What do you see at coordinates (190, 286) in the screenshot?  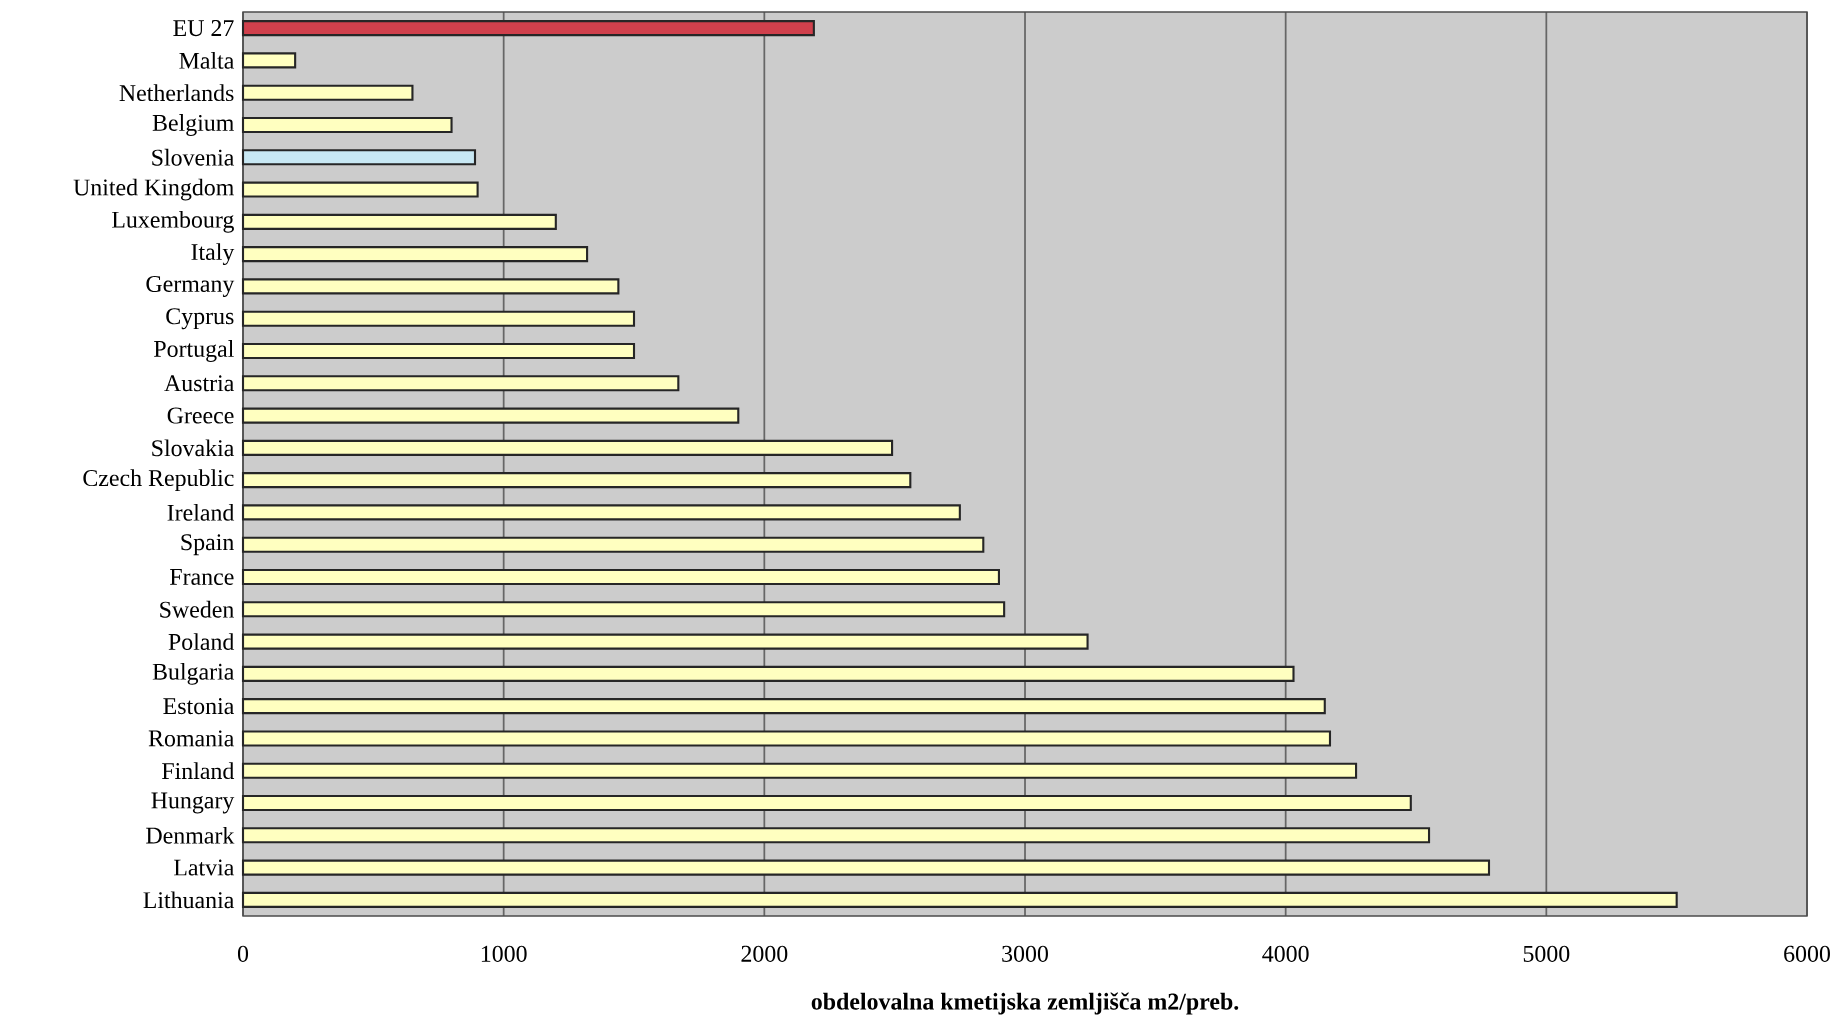 I see `y-tick-label: Germany` at bounding box center [190, 286].